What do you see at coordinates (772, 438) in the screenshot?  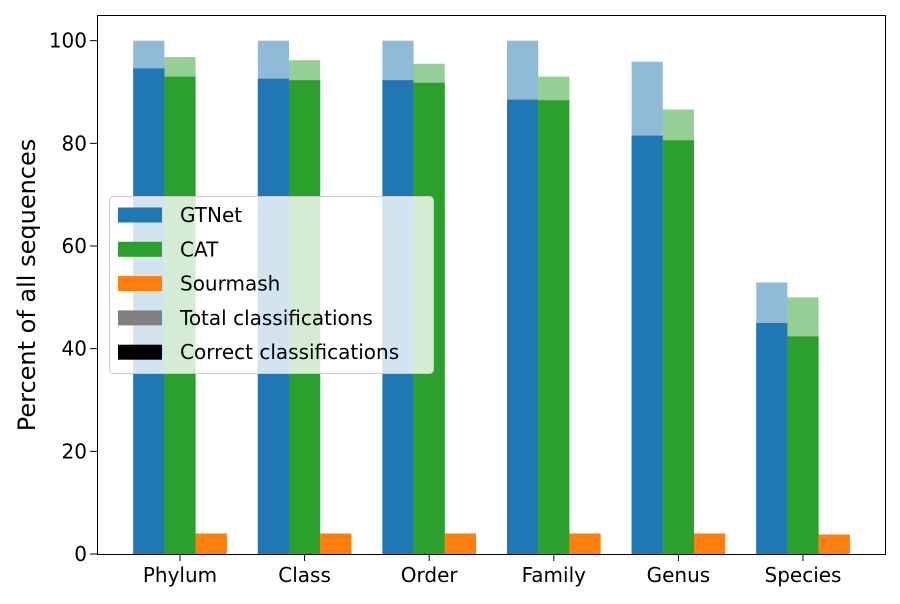 I see `bar-correct-gtnet-species` at bounding box center [772, 438].